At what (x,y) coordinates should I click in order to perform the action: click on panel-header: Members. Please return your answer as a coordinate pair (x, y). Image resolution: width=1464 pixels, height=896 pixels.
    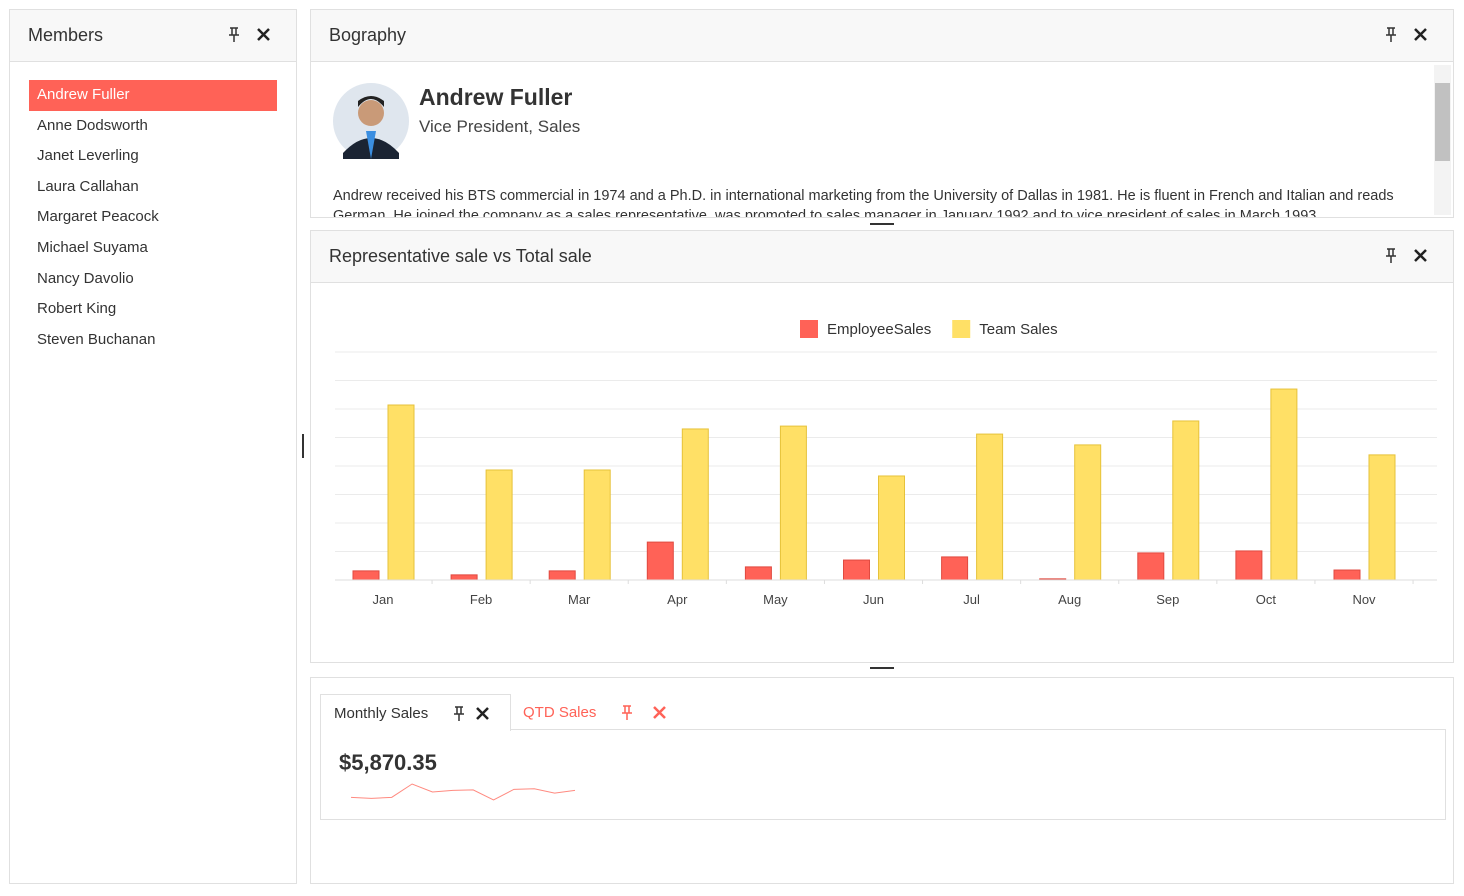
    Looking at the image, I should click on (153, 36).